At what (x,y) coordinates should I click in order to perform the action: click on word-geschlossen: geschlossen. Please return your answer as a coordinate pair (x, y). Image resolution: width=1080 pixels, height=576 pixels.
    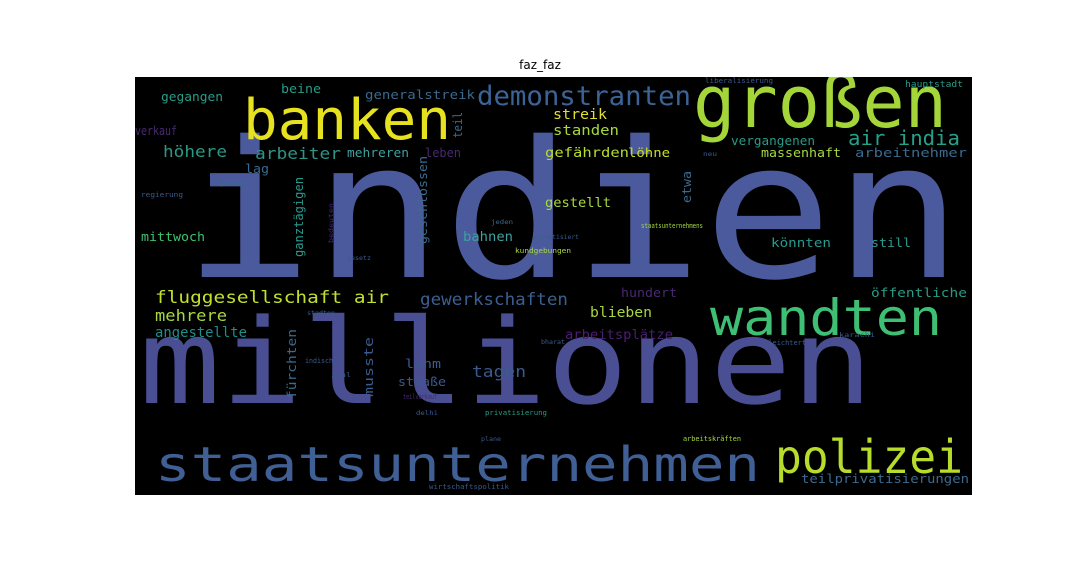
    Looking at the image, I should click on (423, 200).